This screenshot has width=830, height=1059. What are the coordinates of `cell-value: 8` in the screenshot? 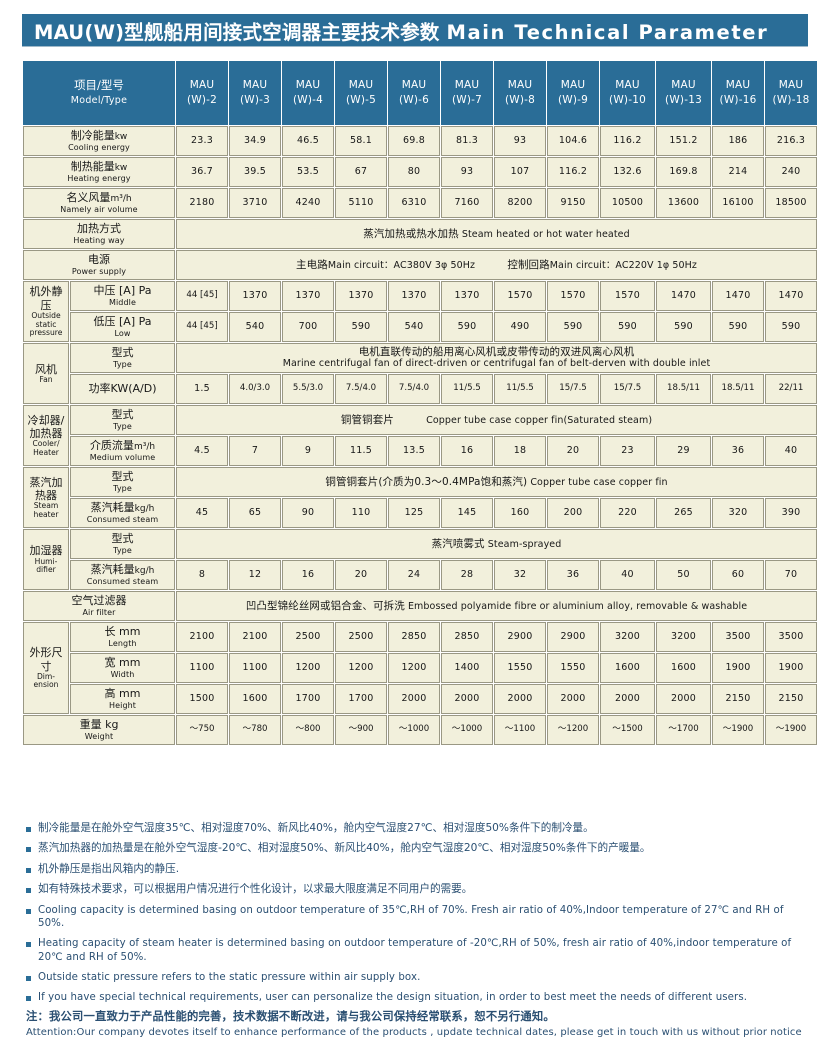 It's located at (202, 575).